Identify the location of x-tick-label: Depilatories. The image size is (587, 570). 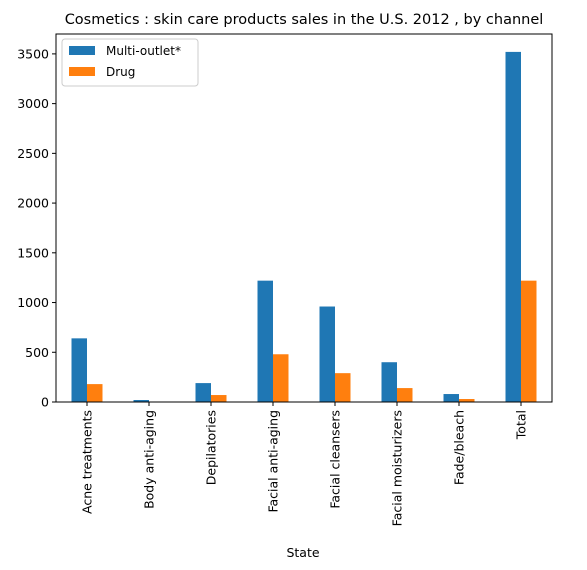
(211, 447).